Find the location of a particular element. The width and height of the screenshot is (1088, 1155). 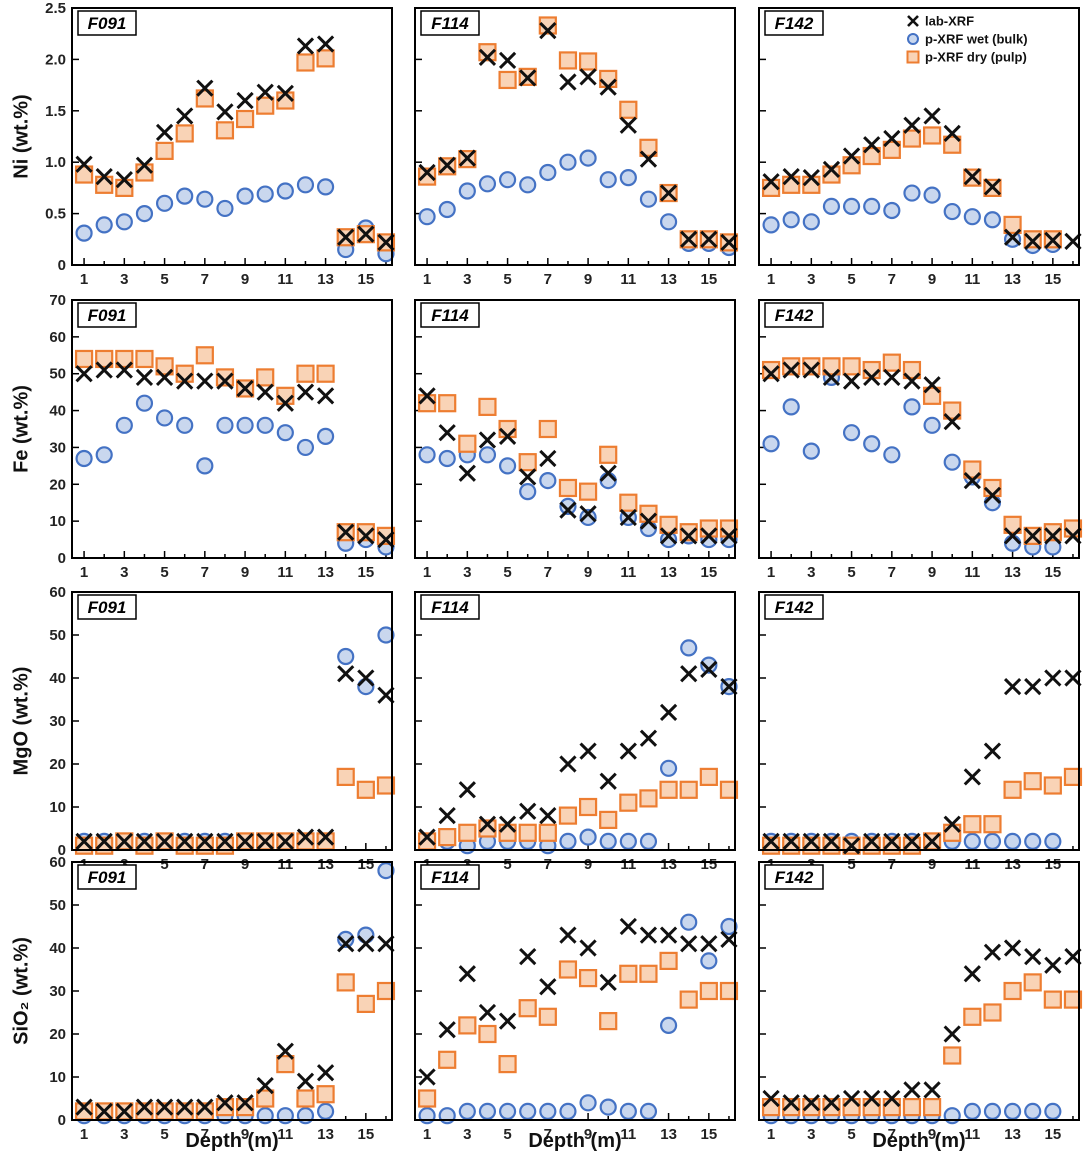

y-axis-title: Fe (wt.%) is located at coordinates (21, 429).